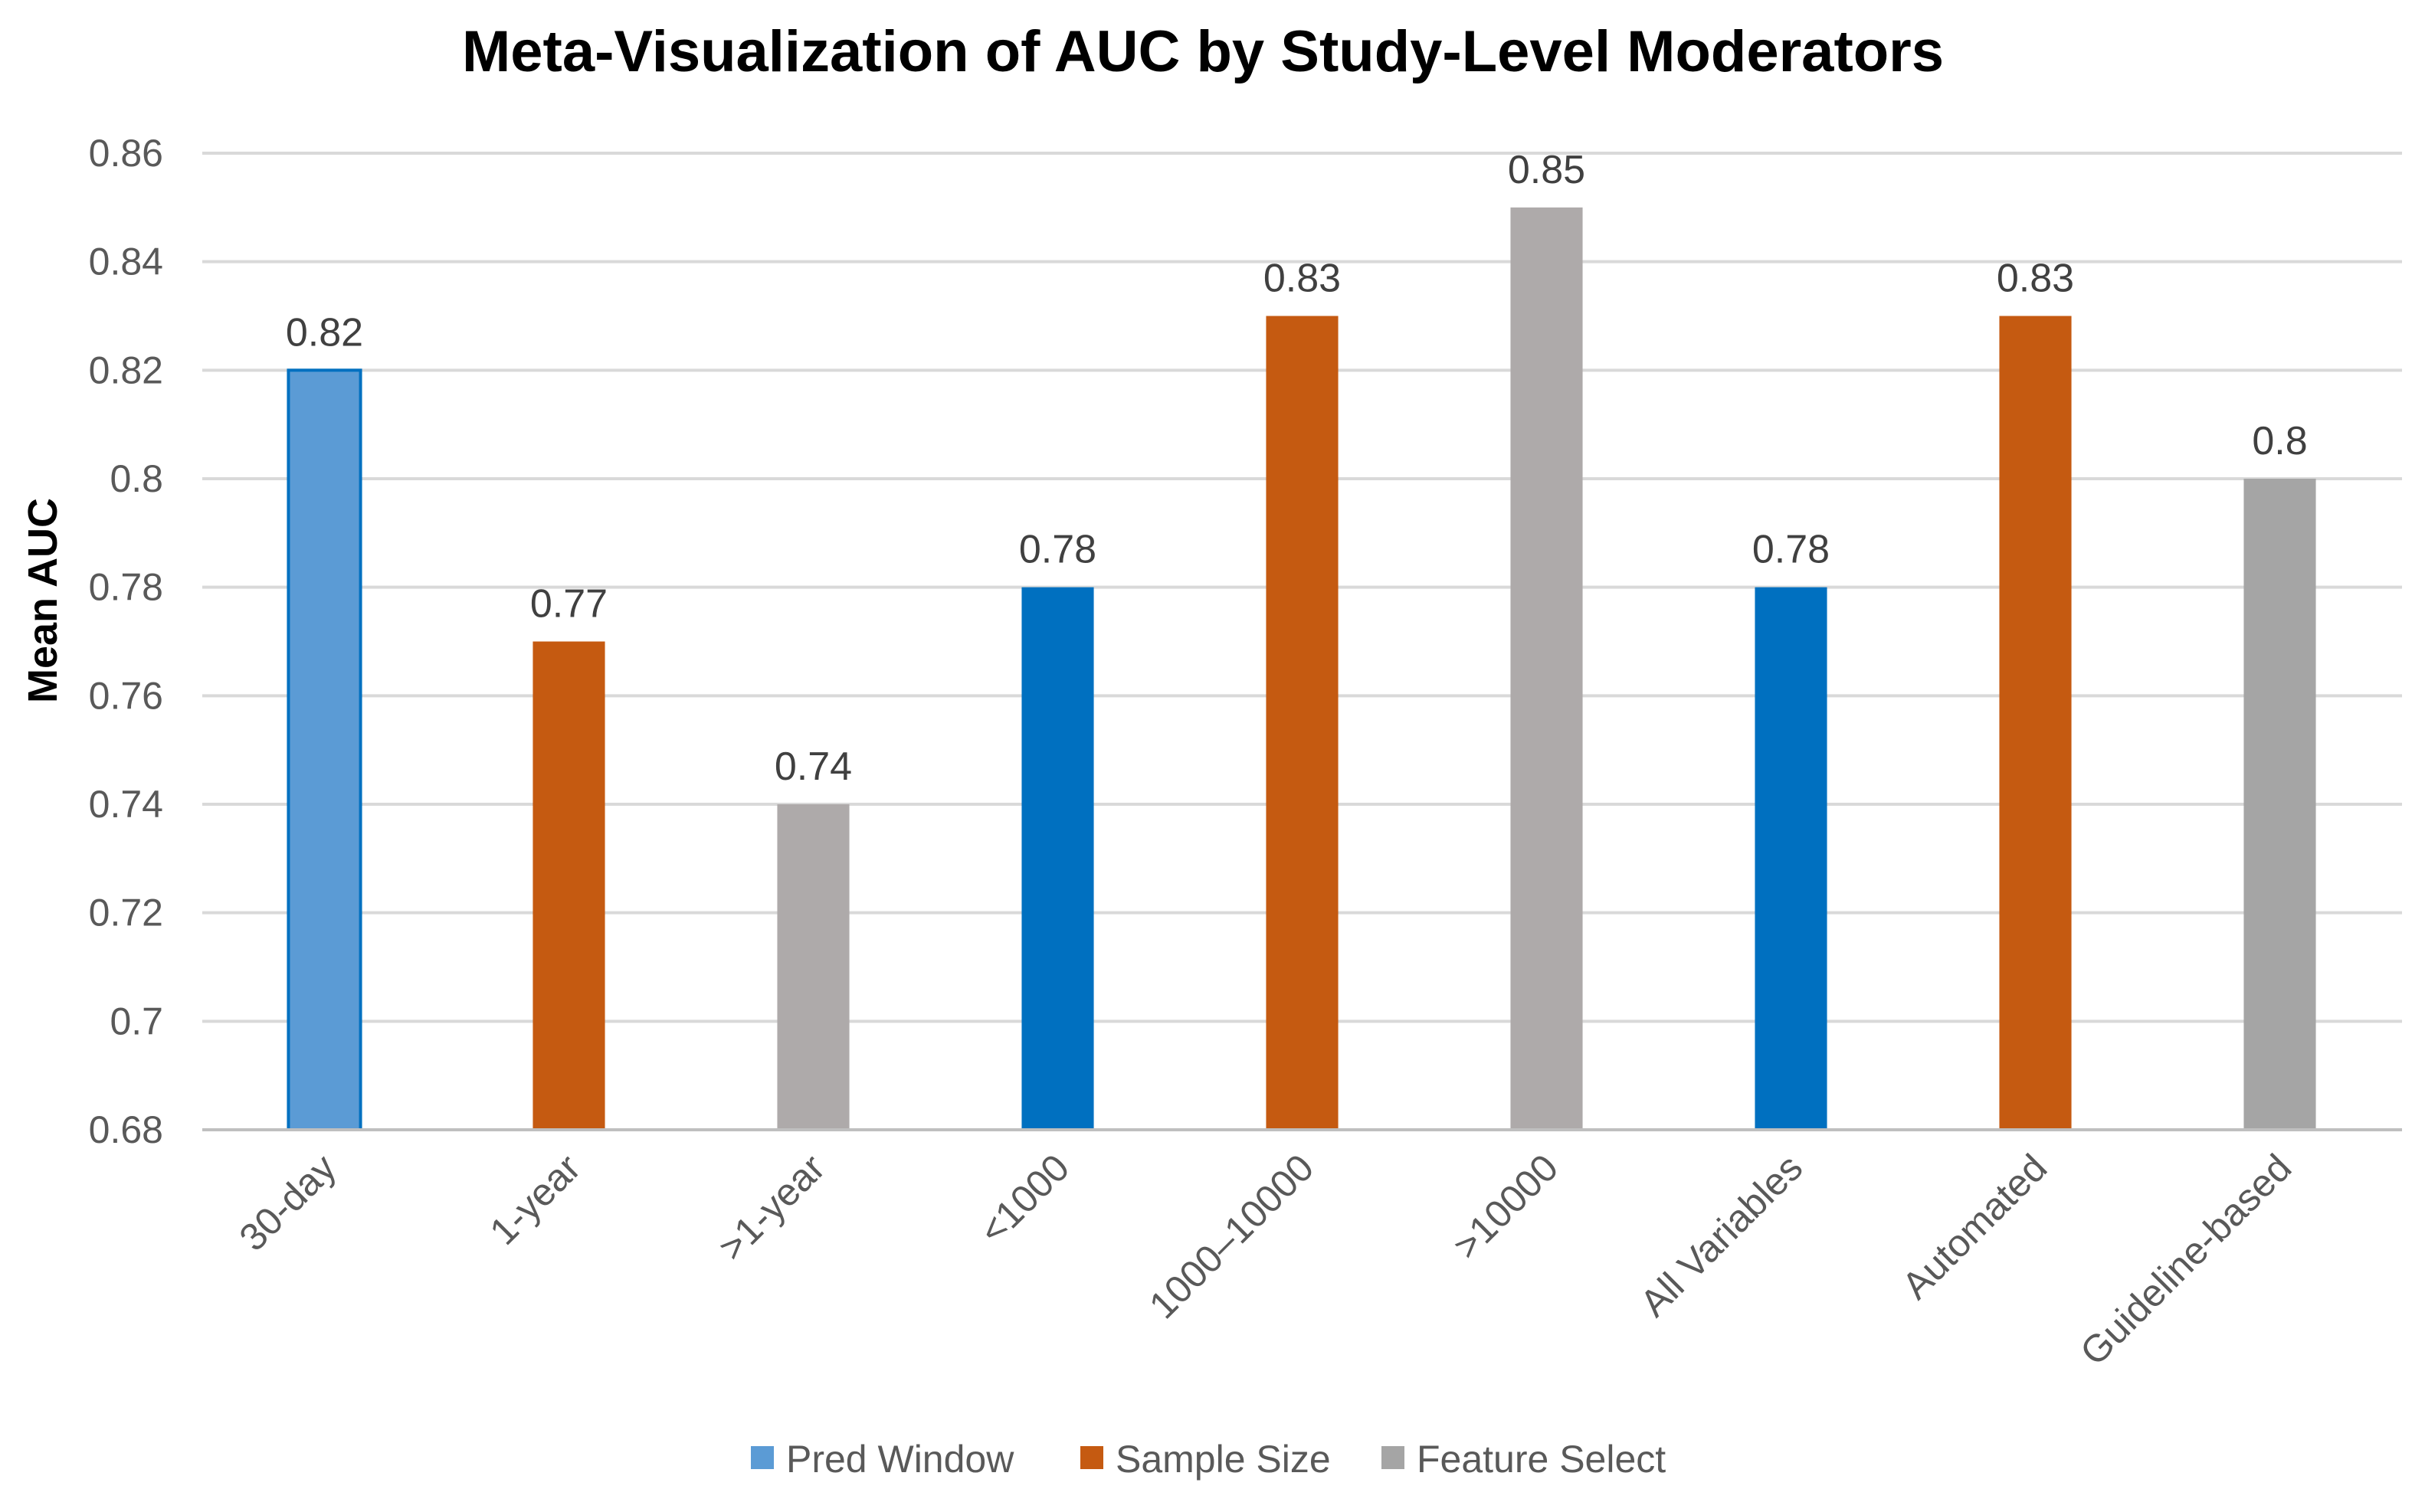  I want to click on x-tick-label-automated: Automated, so click(1975, 1226).